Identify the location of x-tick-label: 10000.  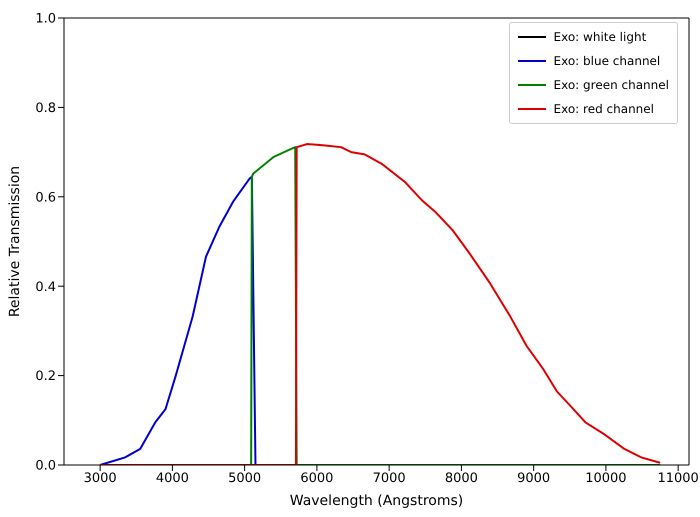
(606, 478).